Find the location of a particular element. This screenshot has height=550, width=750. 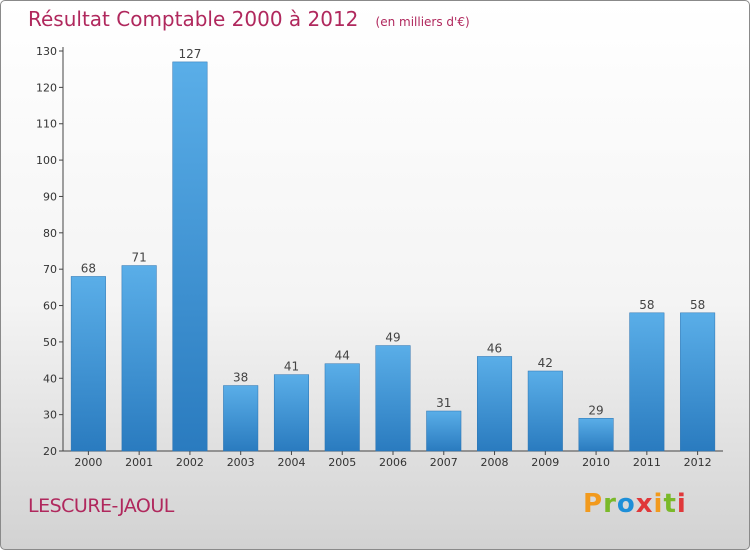

y-tick-label: 100 is located at coordinates (46, 160).